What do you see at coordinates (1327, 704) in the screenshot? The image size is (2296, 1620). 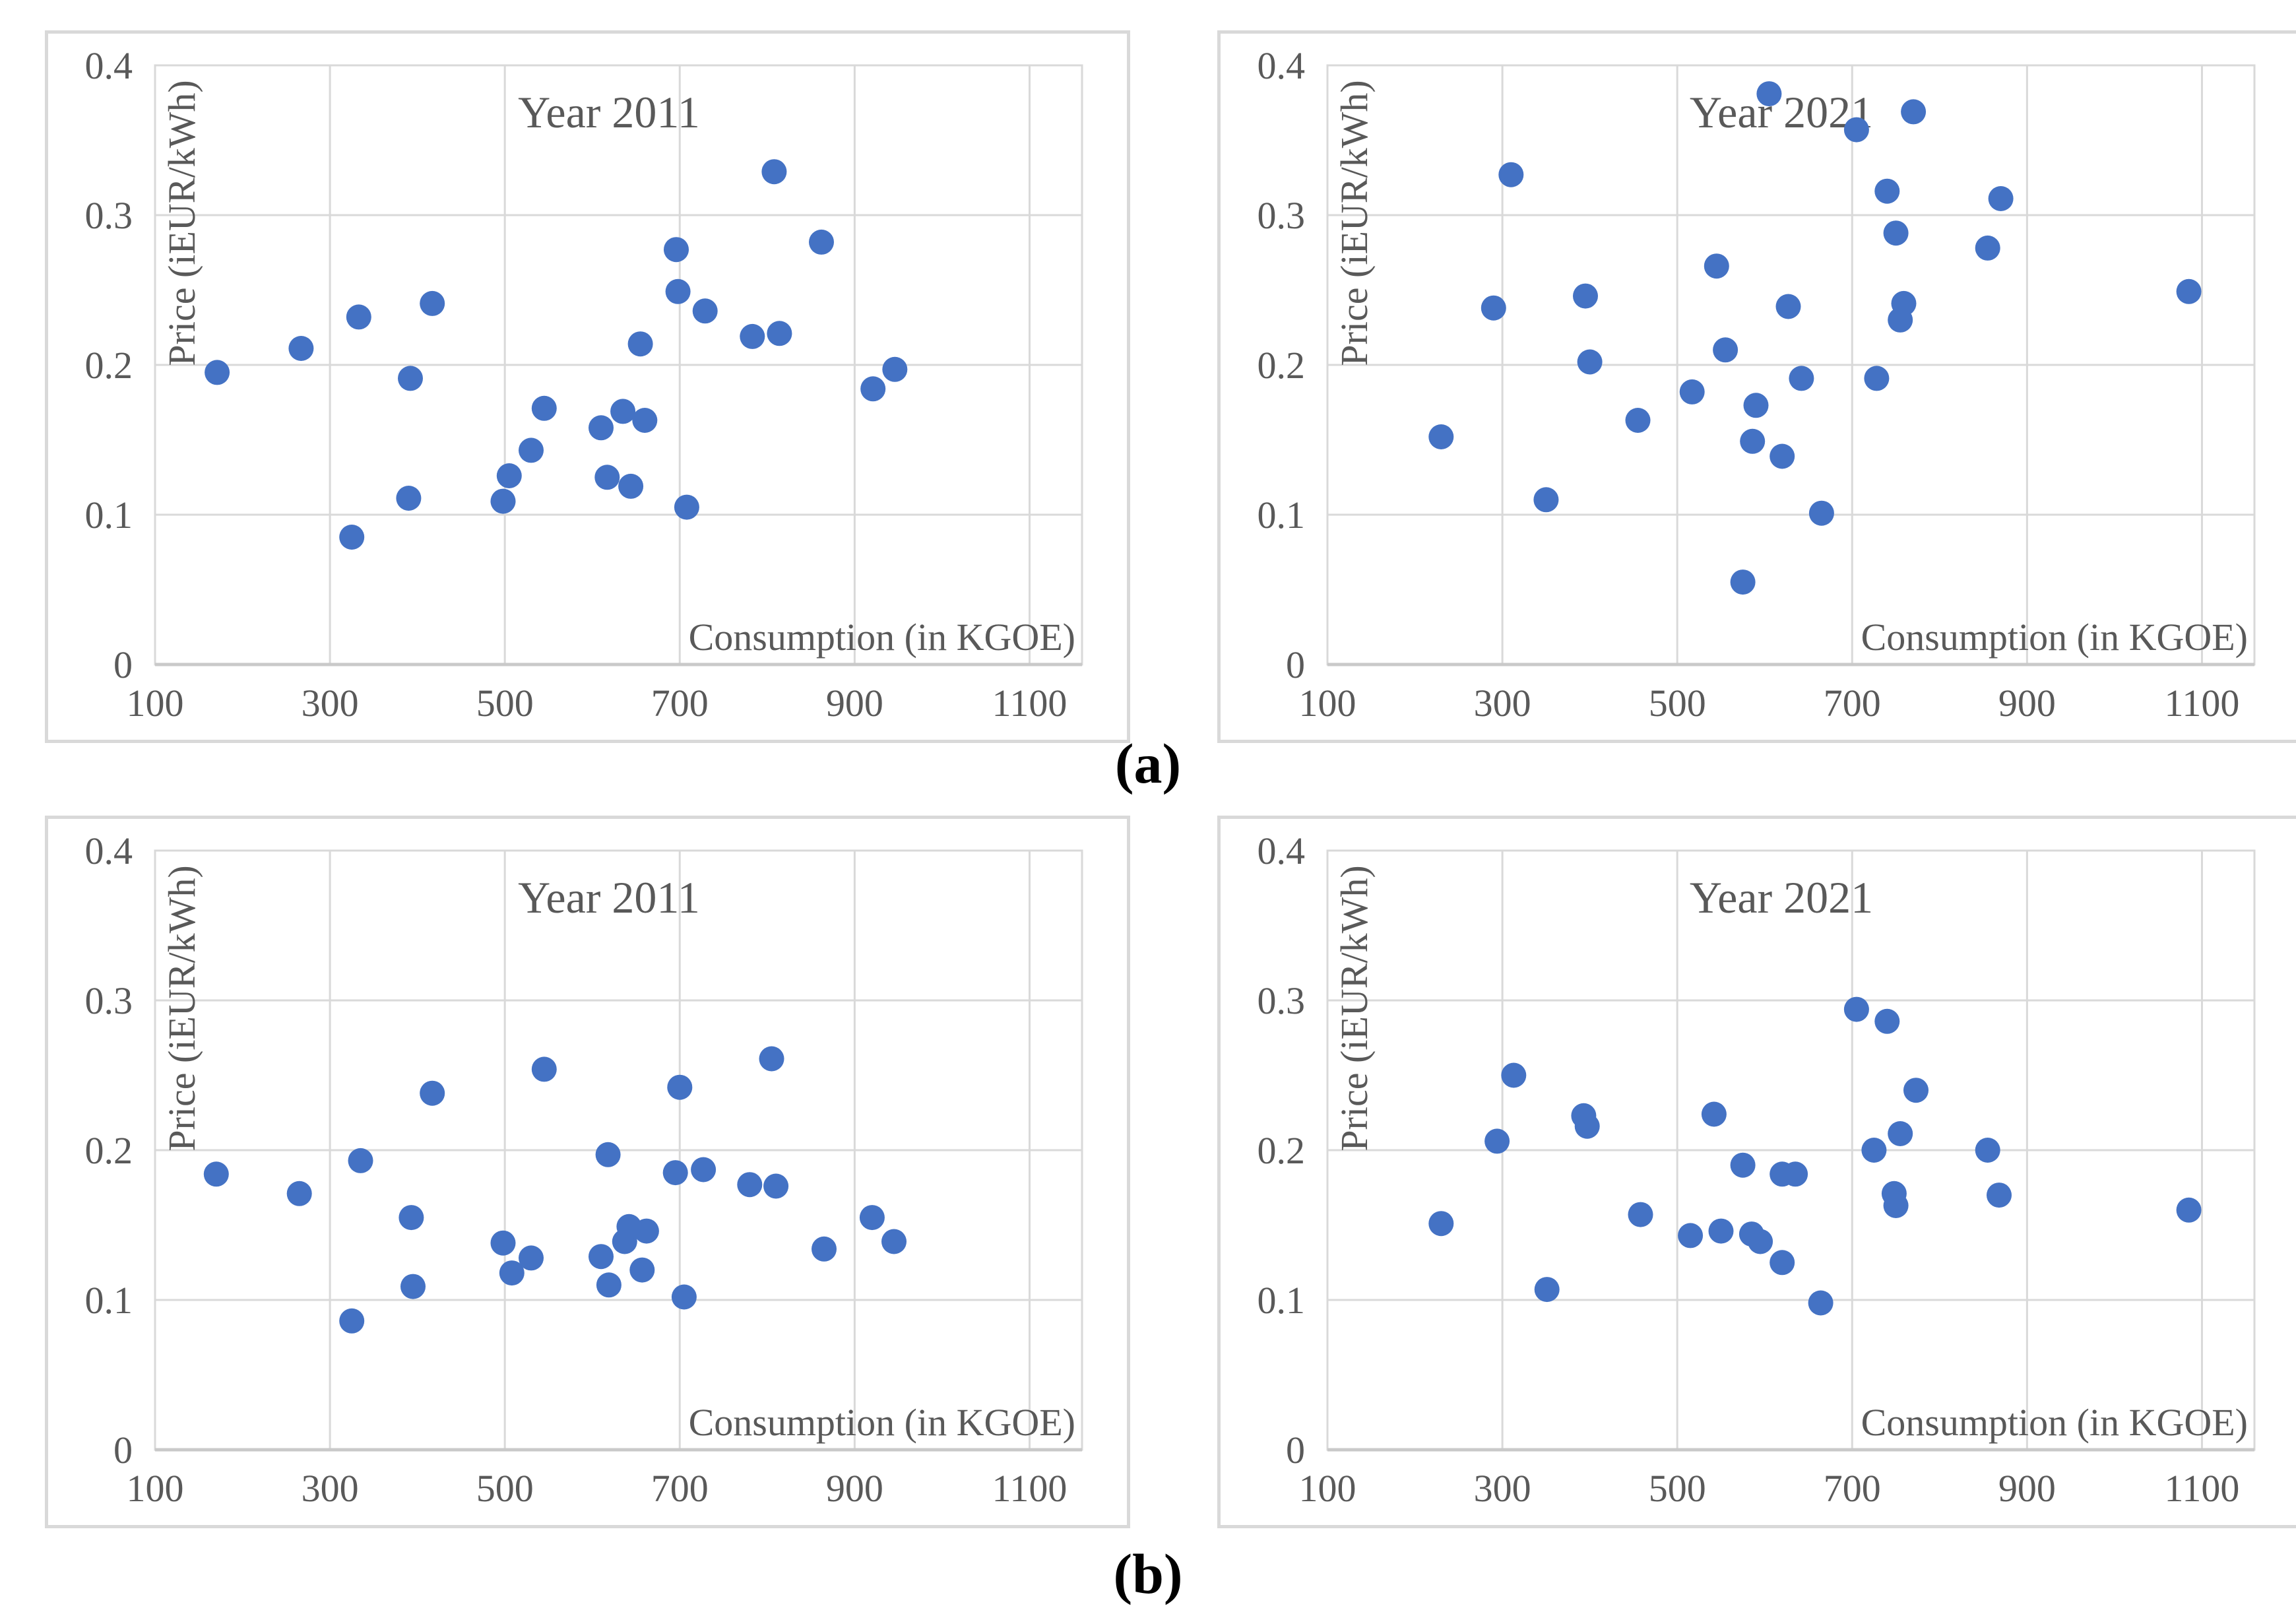 I see `x-axis-tick-label: 100` at bounding box center [1327, 704].